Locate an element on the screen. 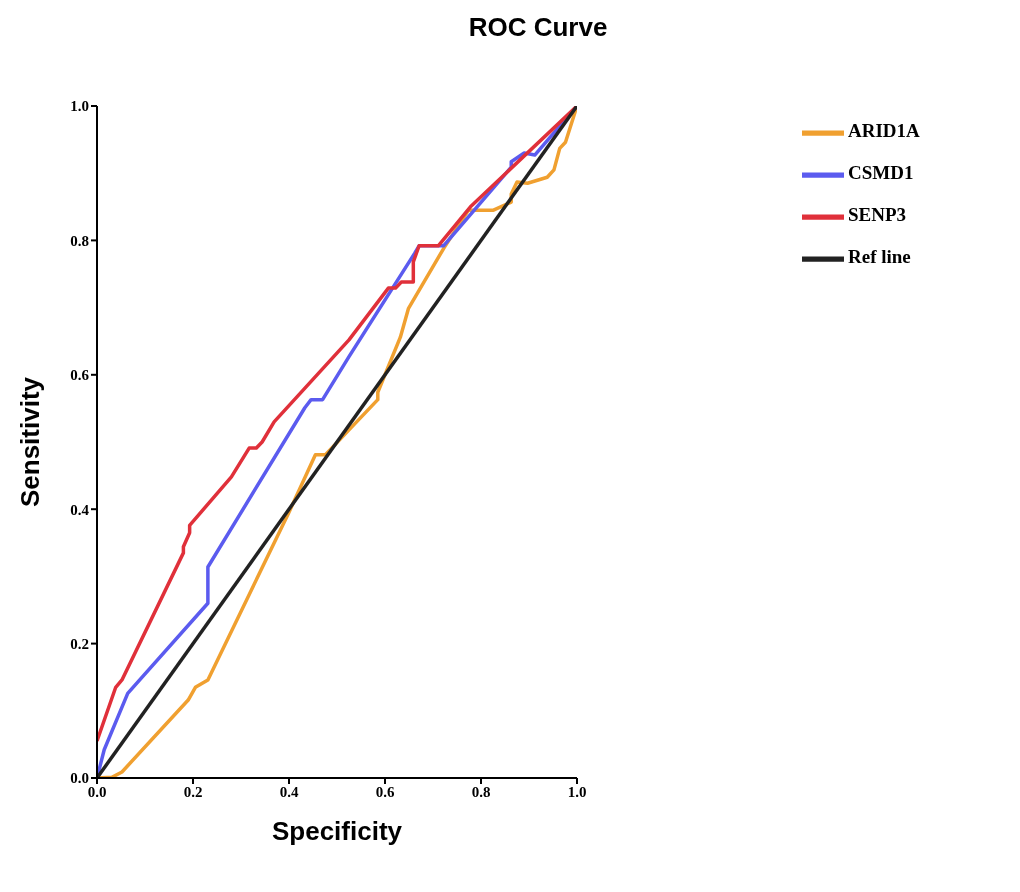 The height and width of the screenshot is (892, 1020). y-tick-label: 1.0 is located at coordinates (79, 106).